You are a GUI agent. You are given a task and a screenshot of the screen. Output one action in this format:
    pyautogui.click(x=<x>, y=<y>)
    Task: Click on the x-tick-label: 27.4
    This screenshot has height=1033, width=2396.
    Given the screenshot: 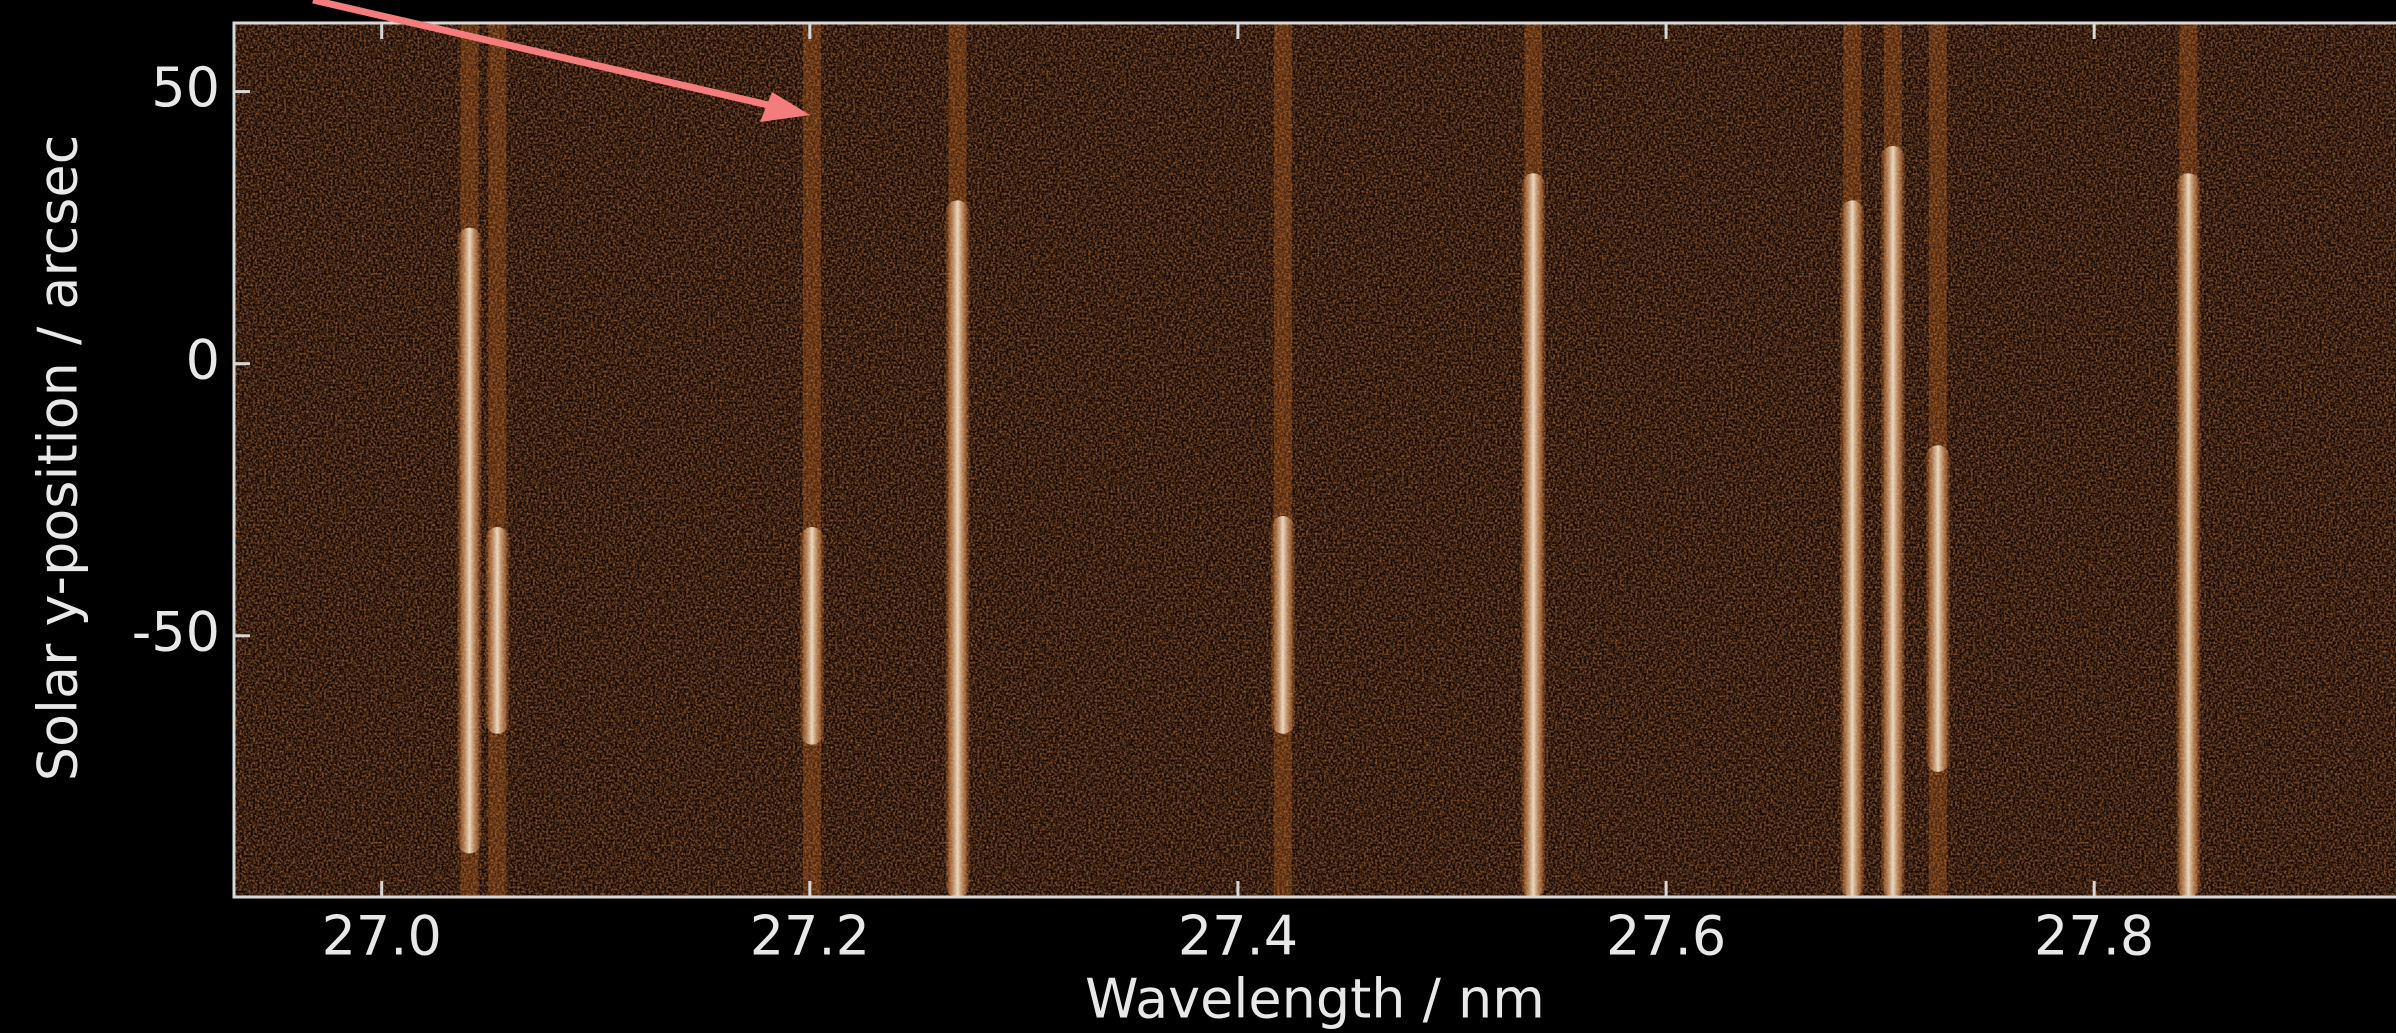 What is the action you would take?
    pyautogui.click(x=1238, y=936)
    